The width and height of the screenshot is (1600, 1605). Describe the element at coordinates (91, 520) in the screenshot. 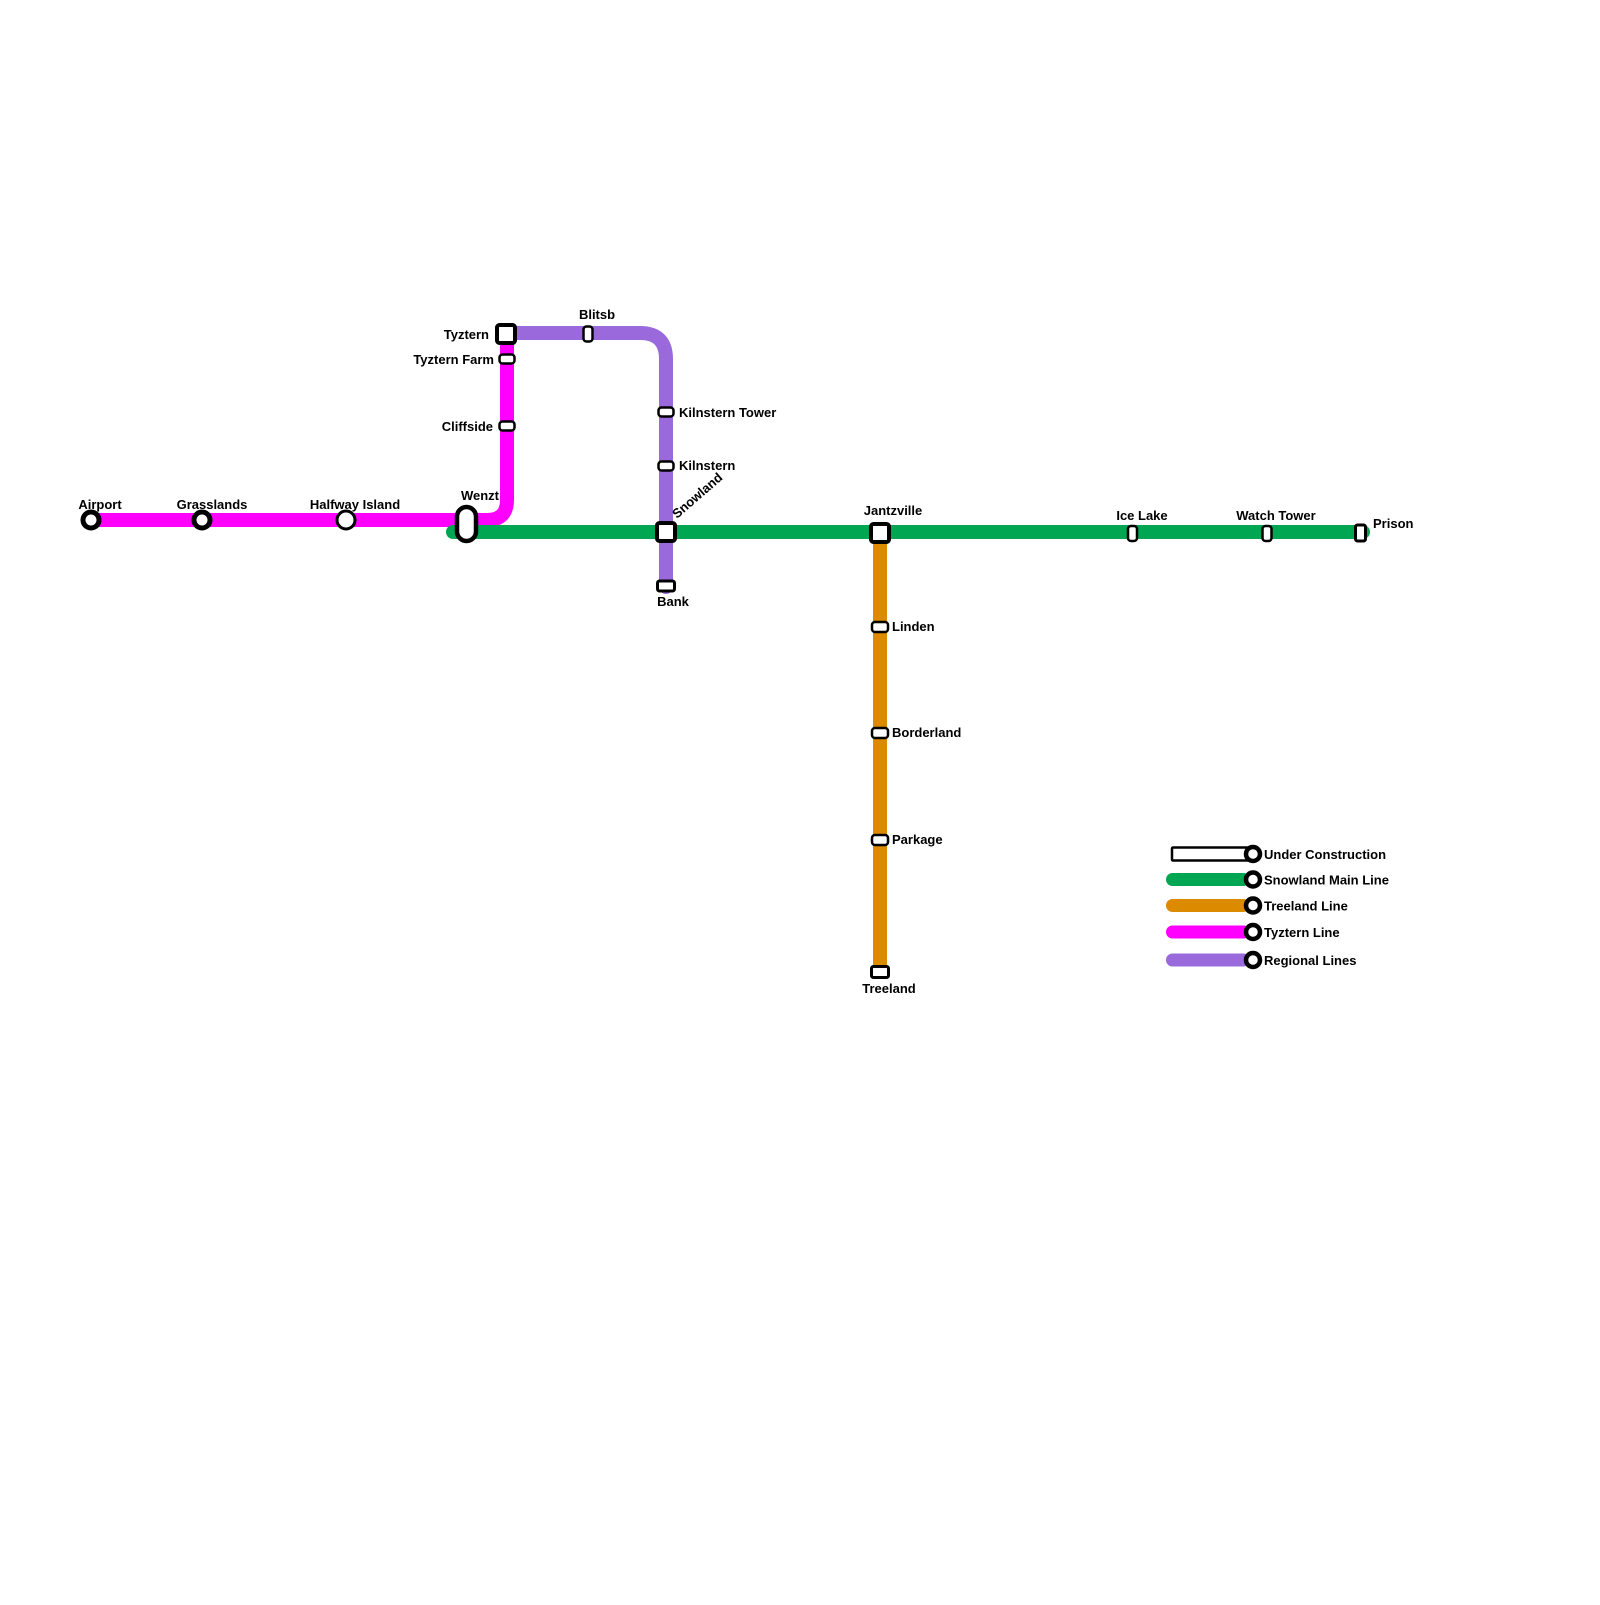

I see `station-marker-airport` at that location.